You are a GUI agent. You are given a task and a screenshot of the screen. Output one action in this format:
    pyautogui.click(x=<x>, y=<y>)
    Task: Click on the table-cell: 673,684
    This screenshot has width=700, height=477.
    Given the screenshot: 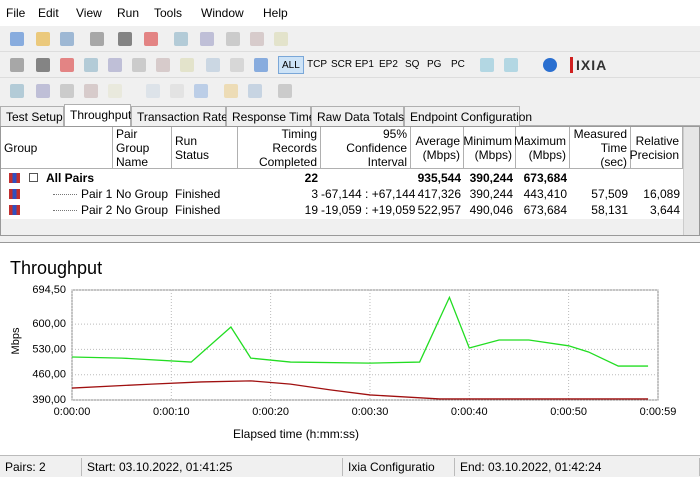 What is the action you would take?
    pyautogui.click(x=545, y=178)
    